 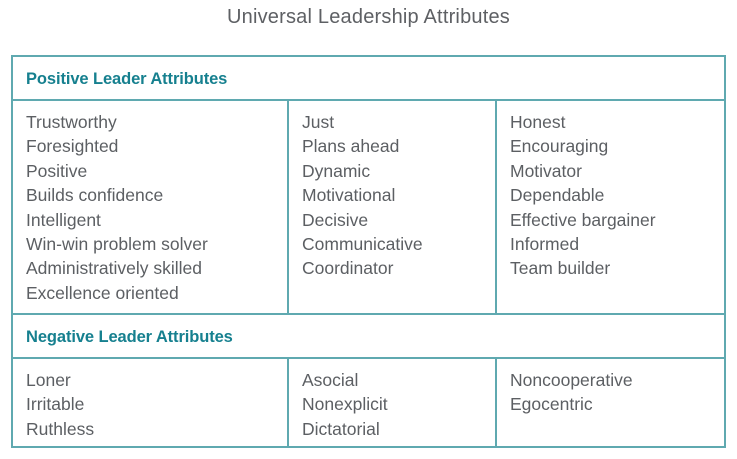 I want to click on attribute-item: Builds confidence, so click(x=95, y=195).